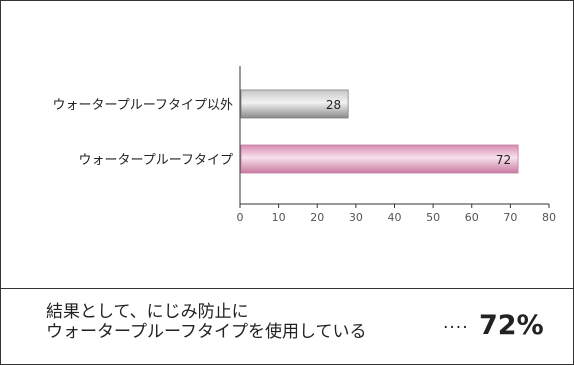 This screenshot has height=365, width=574. What do you see at coordinates (147, 312) in the screenshot?
I see `summary-line-1: 結果として、にじみ防止に` at bounding box center [147, 312].